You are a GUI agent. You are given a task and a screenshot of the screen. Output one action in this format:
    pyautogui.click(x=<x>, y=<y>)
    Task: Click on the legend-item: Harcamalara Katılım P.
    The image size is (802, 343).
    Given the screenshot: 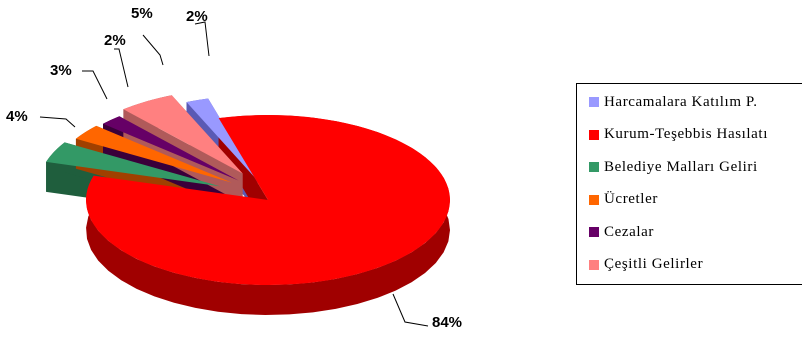 What is the action you would take?
    pyautogui.click(x=673, y=102)
    